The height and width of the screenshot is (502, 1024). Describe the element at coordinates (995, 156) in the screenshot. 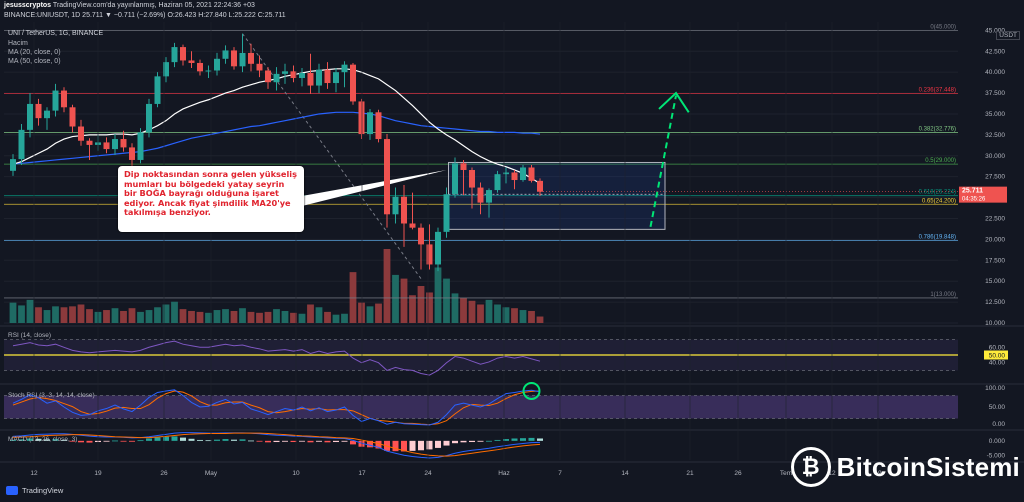

I see `price-tick-label: 30.000` at that location.